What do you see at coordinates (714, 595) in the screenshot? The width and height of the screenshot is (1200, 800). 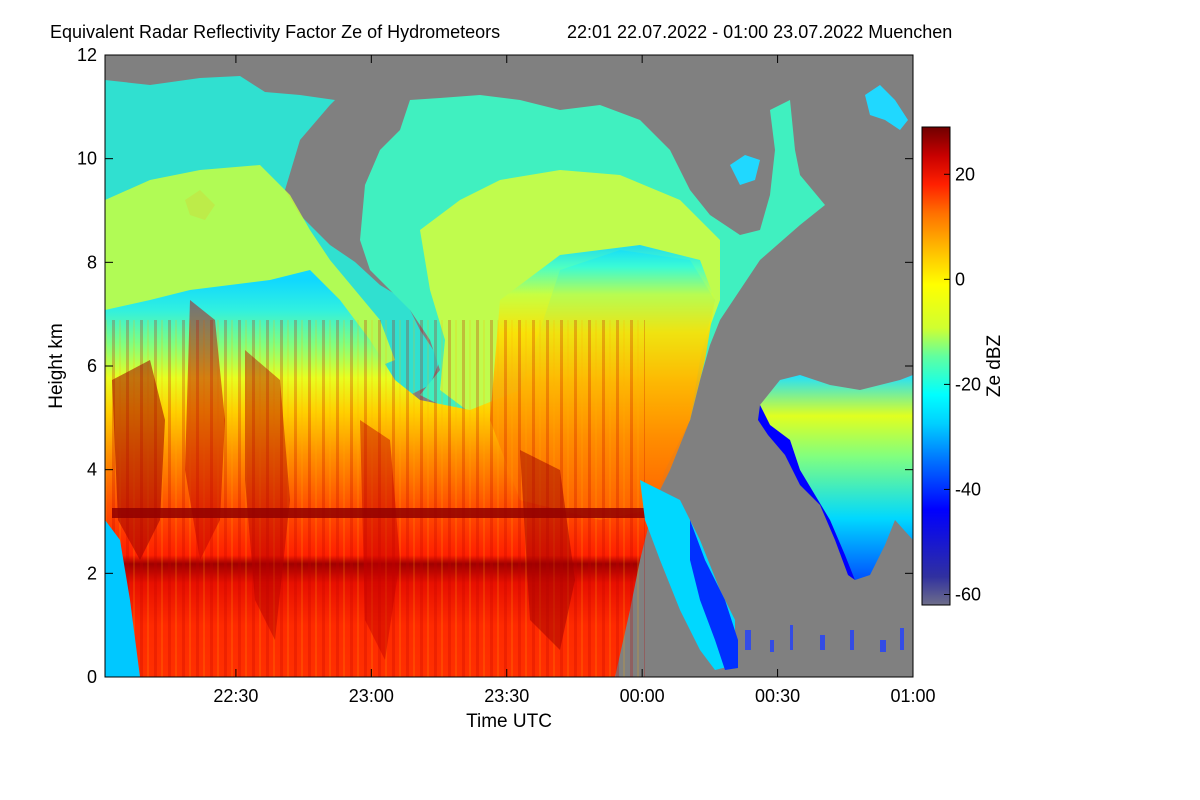 I see `trailing-edge-blue` at bounding box center [714, 595].